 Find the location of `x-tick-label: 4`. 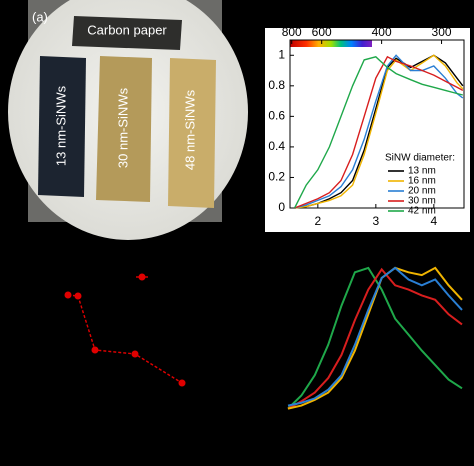

x-tick-label: 4 is located at coordinates (433, 221).